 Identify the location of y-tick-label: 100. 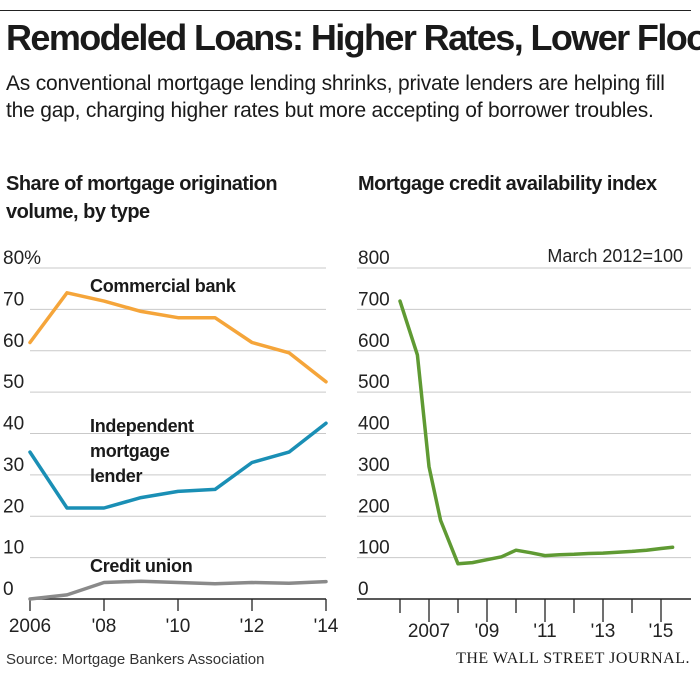
(374, 548).